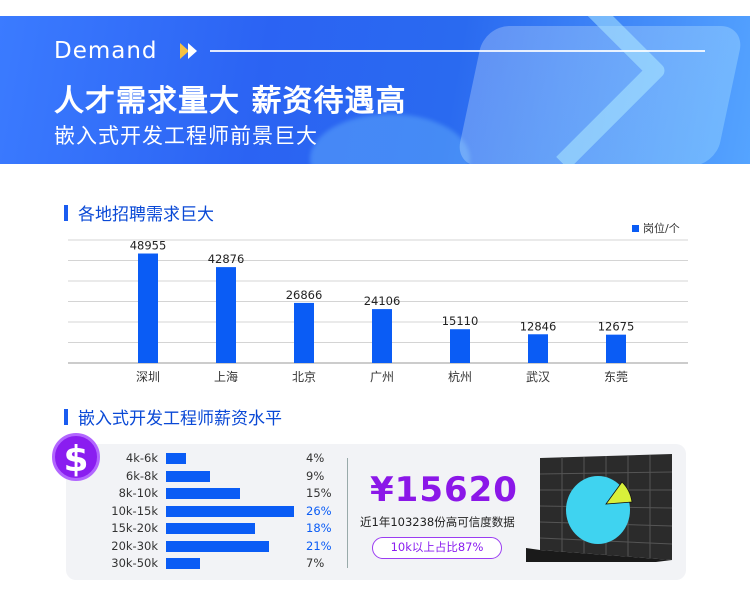 This screenshot has height=608, width=750. What do you see at coordinates (319, 545) in the screenshot?
I see `salary-percent: 21%` at bounding box center [319, 545].